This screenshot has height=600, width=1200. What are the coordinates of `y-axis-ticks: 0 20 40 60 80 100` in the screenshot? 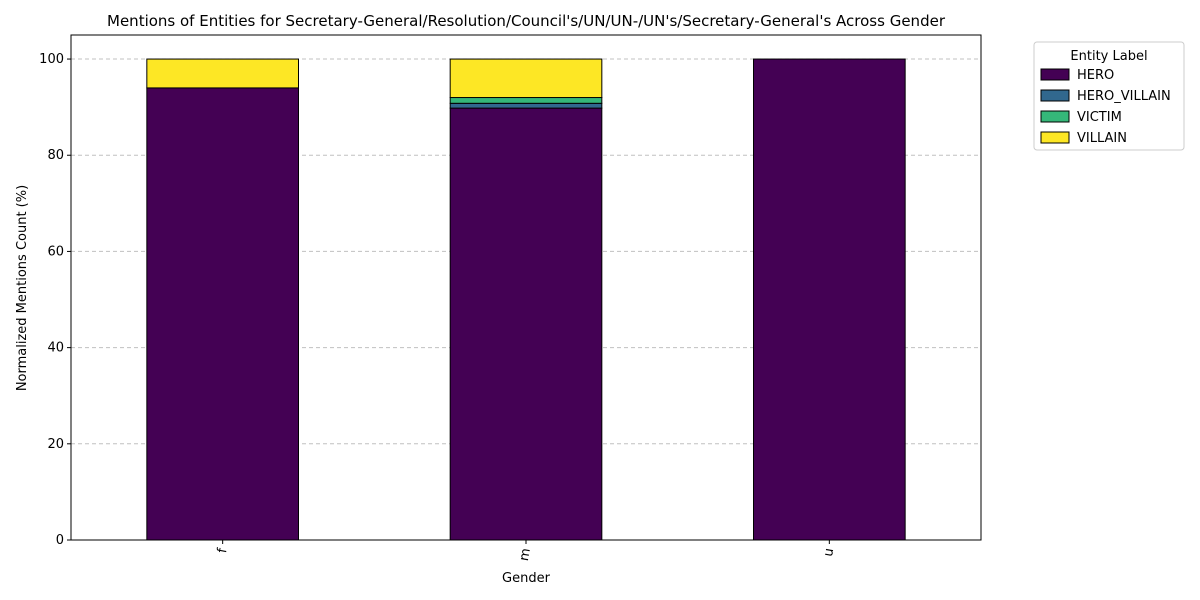 It's located at (55, 300).